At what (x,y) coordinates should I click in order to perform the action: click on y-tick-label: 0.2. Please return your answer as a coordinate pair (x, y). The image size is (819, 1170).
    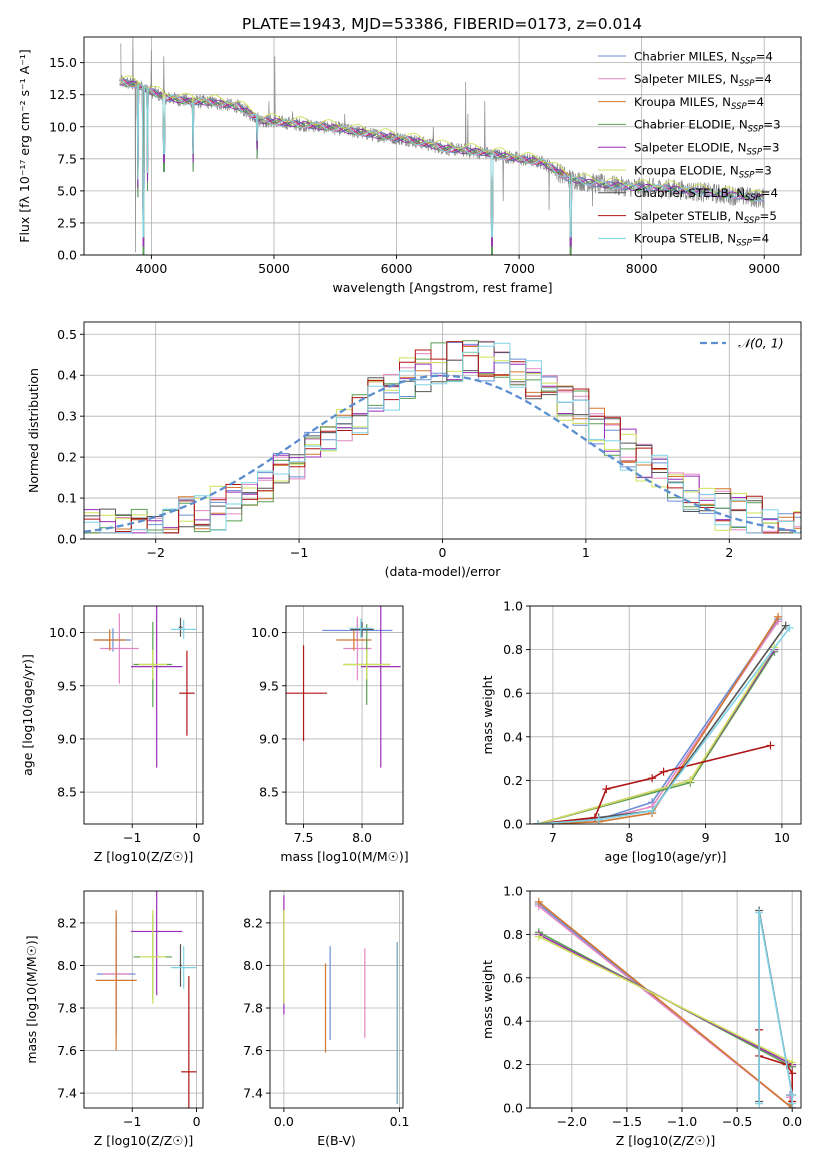
    Looking at the image, I should click on (67, 457).